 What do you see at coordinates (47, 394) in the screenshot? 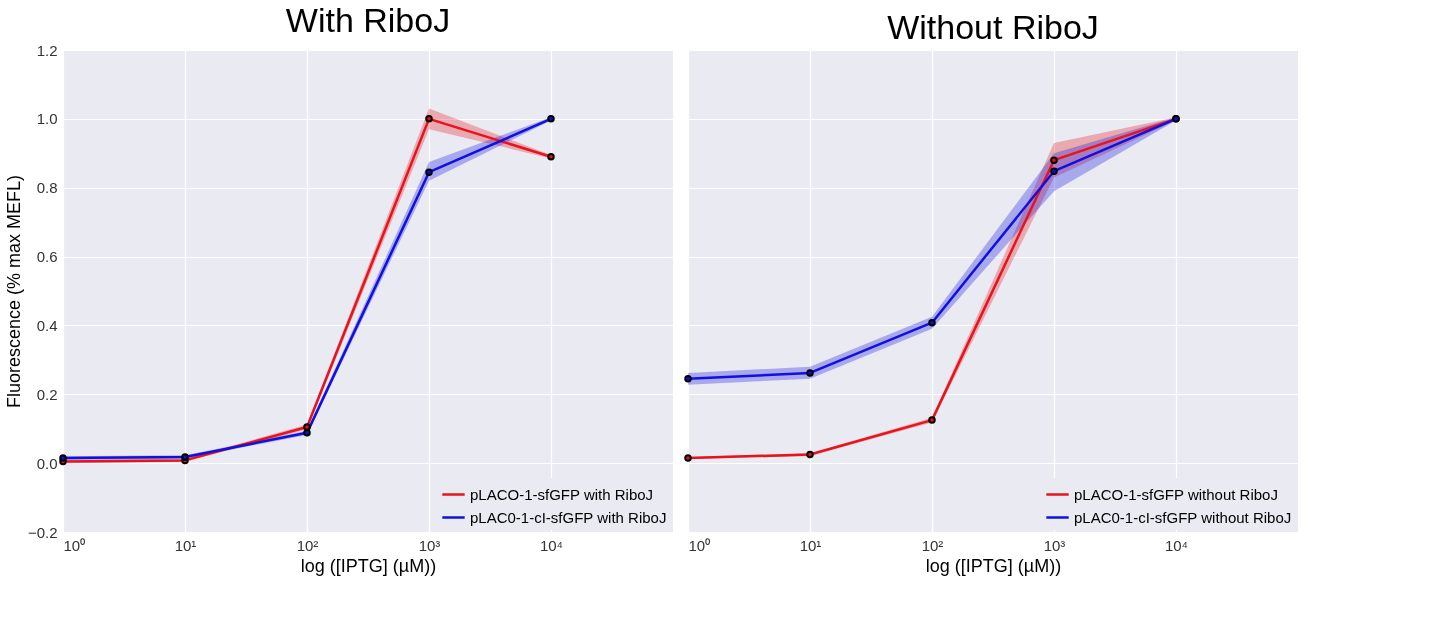
I see `y-tick-label: 0.2` at bounding box center [47, 394].